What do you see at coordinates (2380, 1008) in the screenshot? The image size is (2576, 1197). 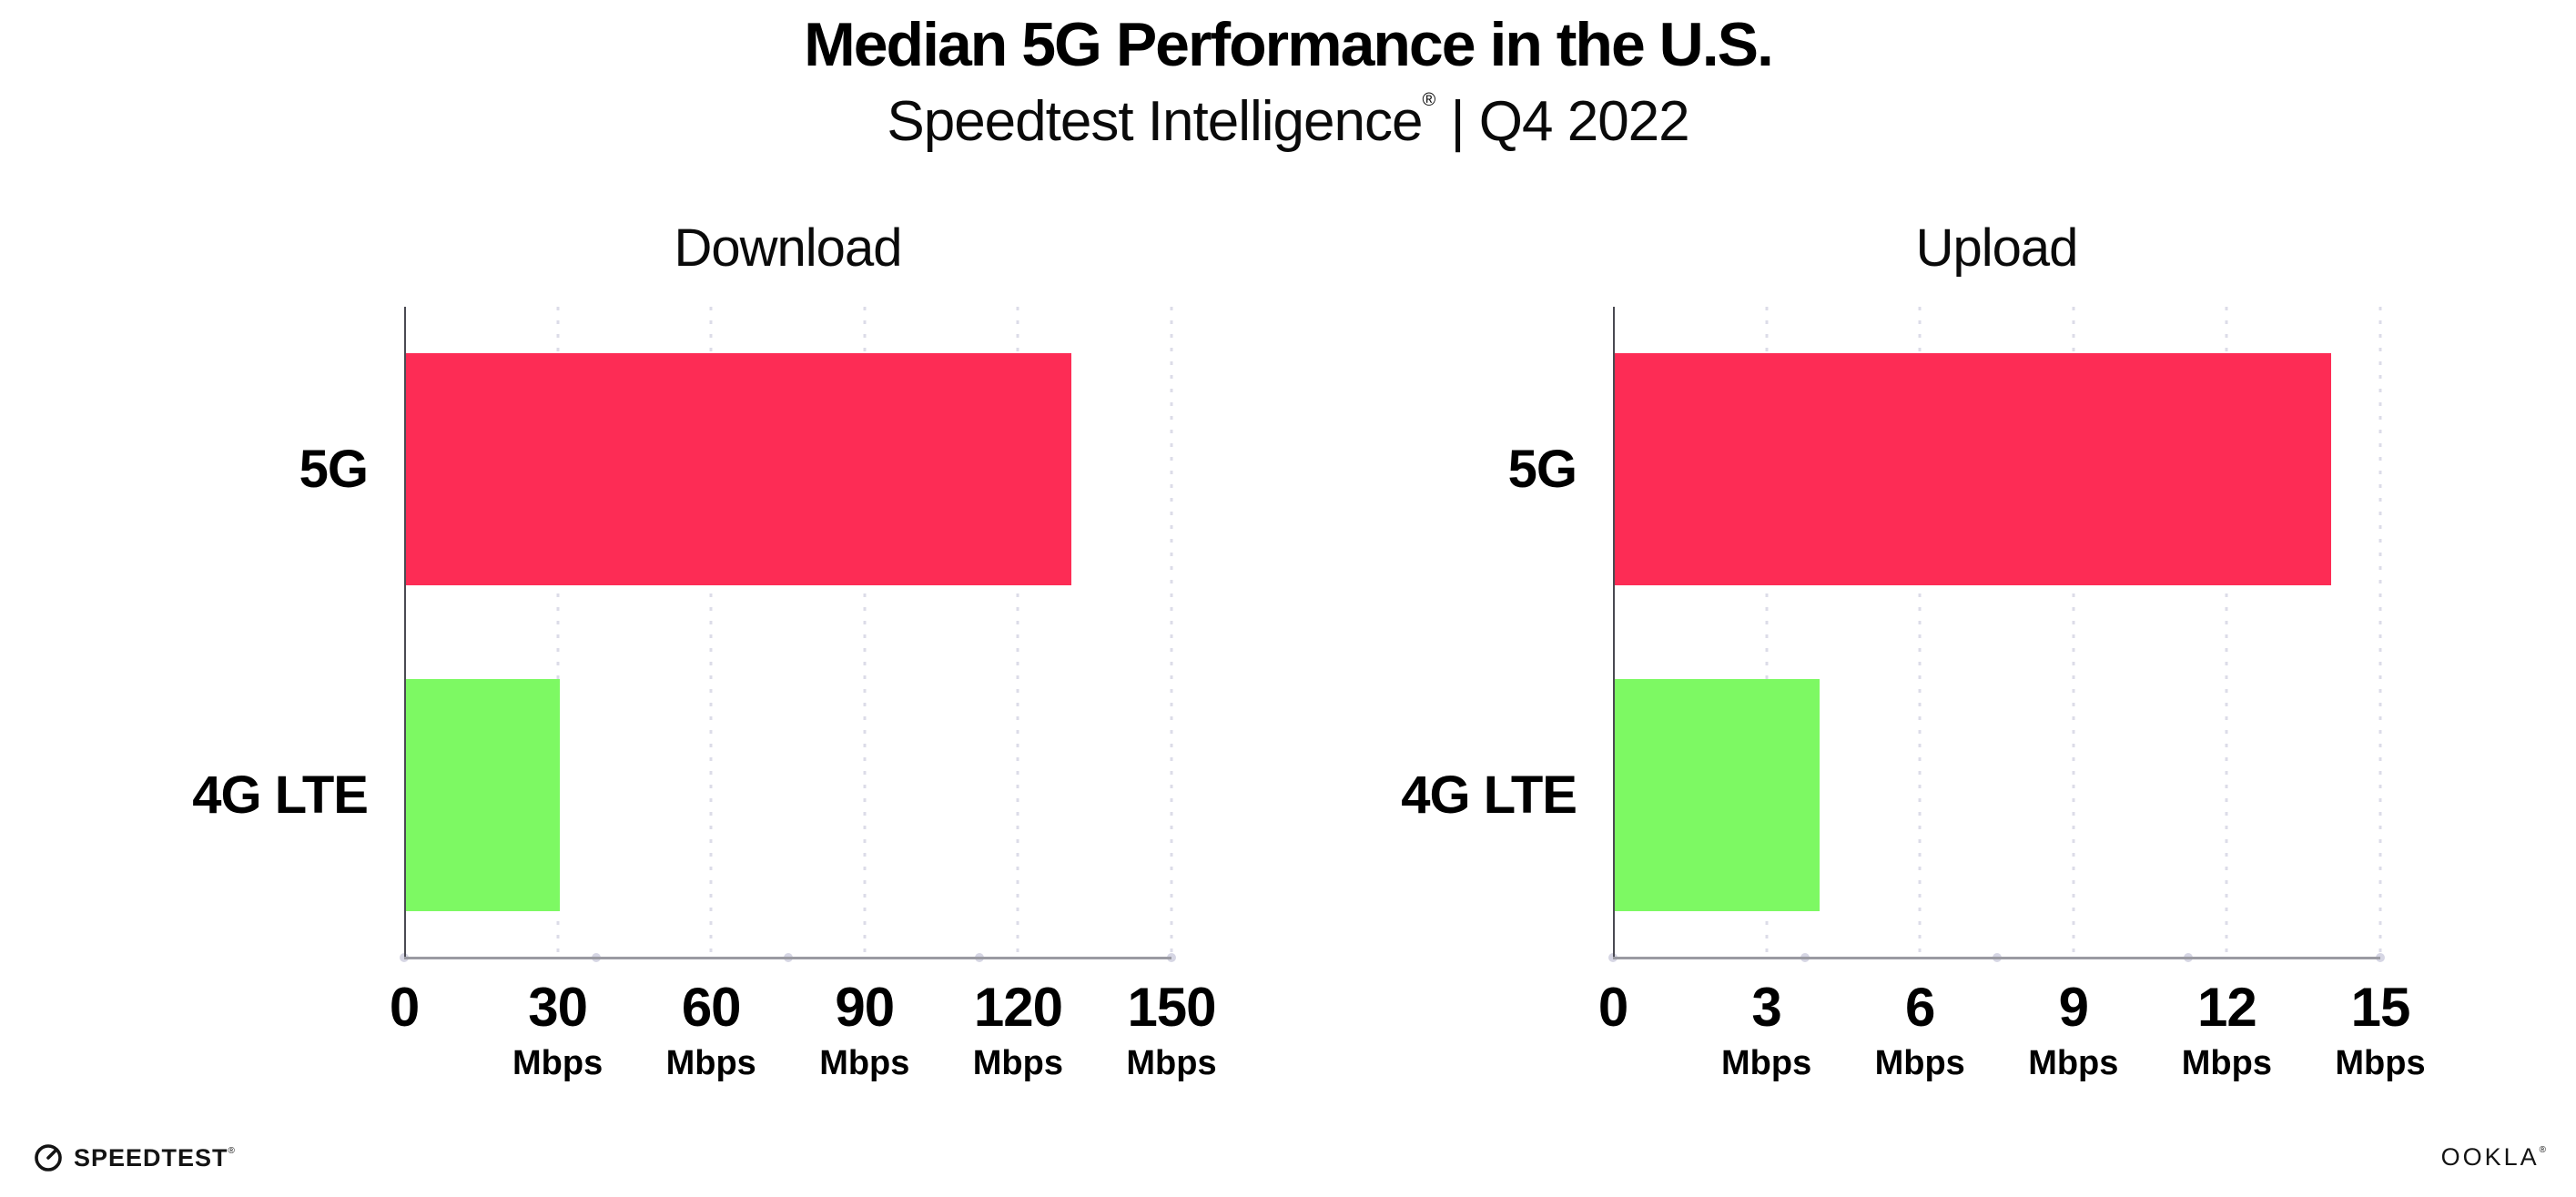 I see `tick-number: 15` at bounding box center [2380, 1008].